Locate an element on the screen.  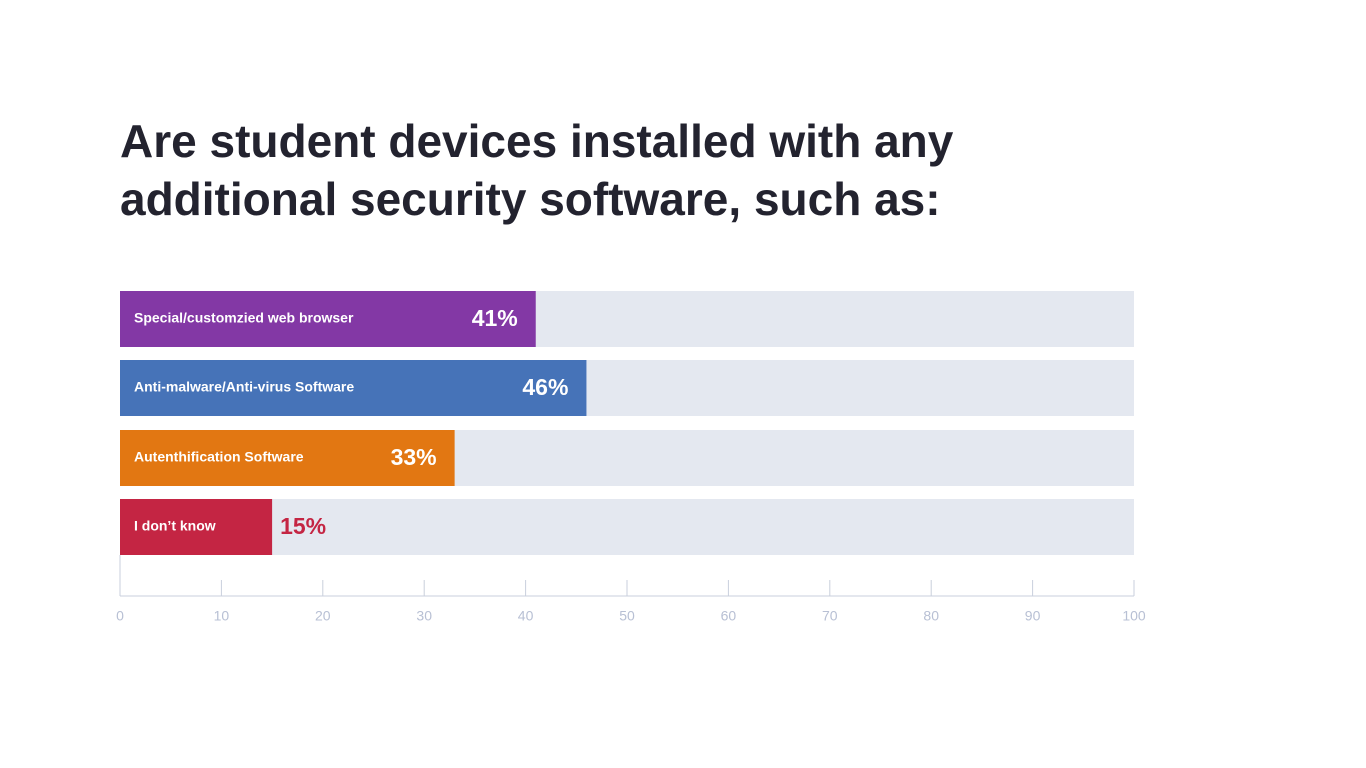
x-tick-label: 0 is located at coordinates (120, 616).